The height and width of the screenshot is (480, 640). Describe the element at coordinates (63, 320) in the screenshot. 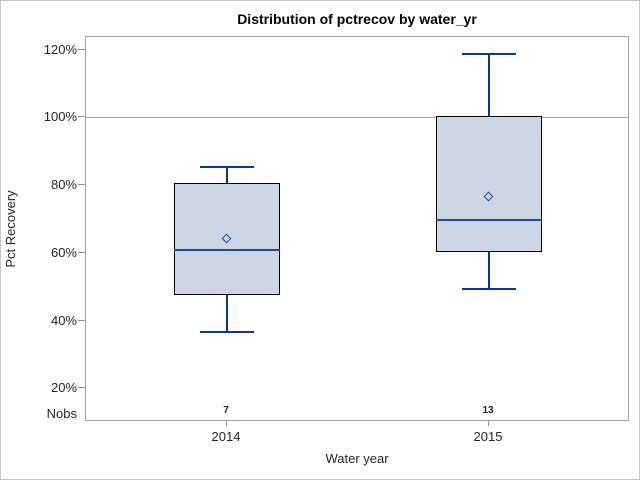

I see `y-tick-label: 40%` at that location.